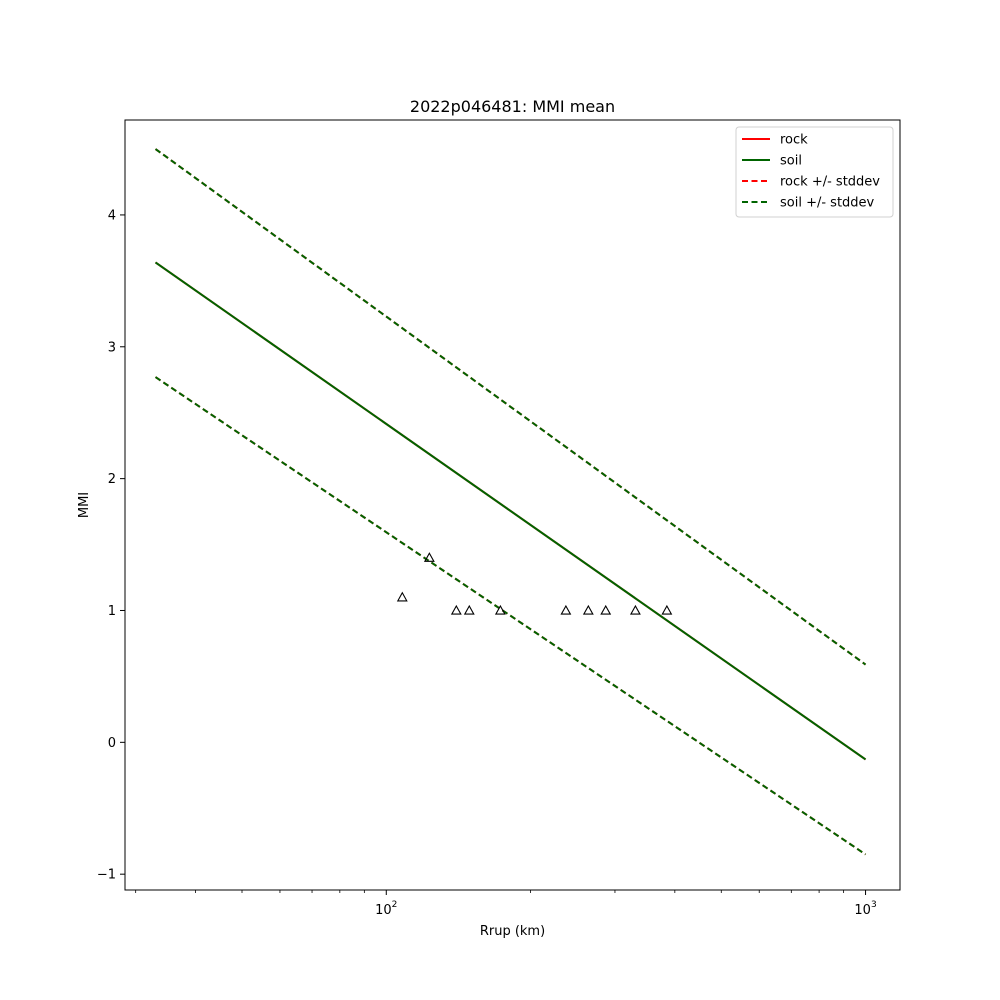  I want to click on legend-label-soil-stddev: soil +/- stddev, so click(827, 203).